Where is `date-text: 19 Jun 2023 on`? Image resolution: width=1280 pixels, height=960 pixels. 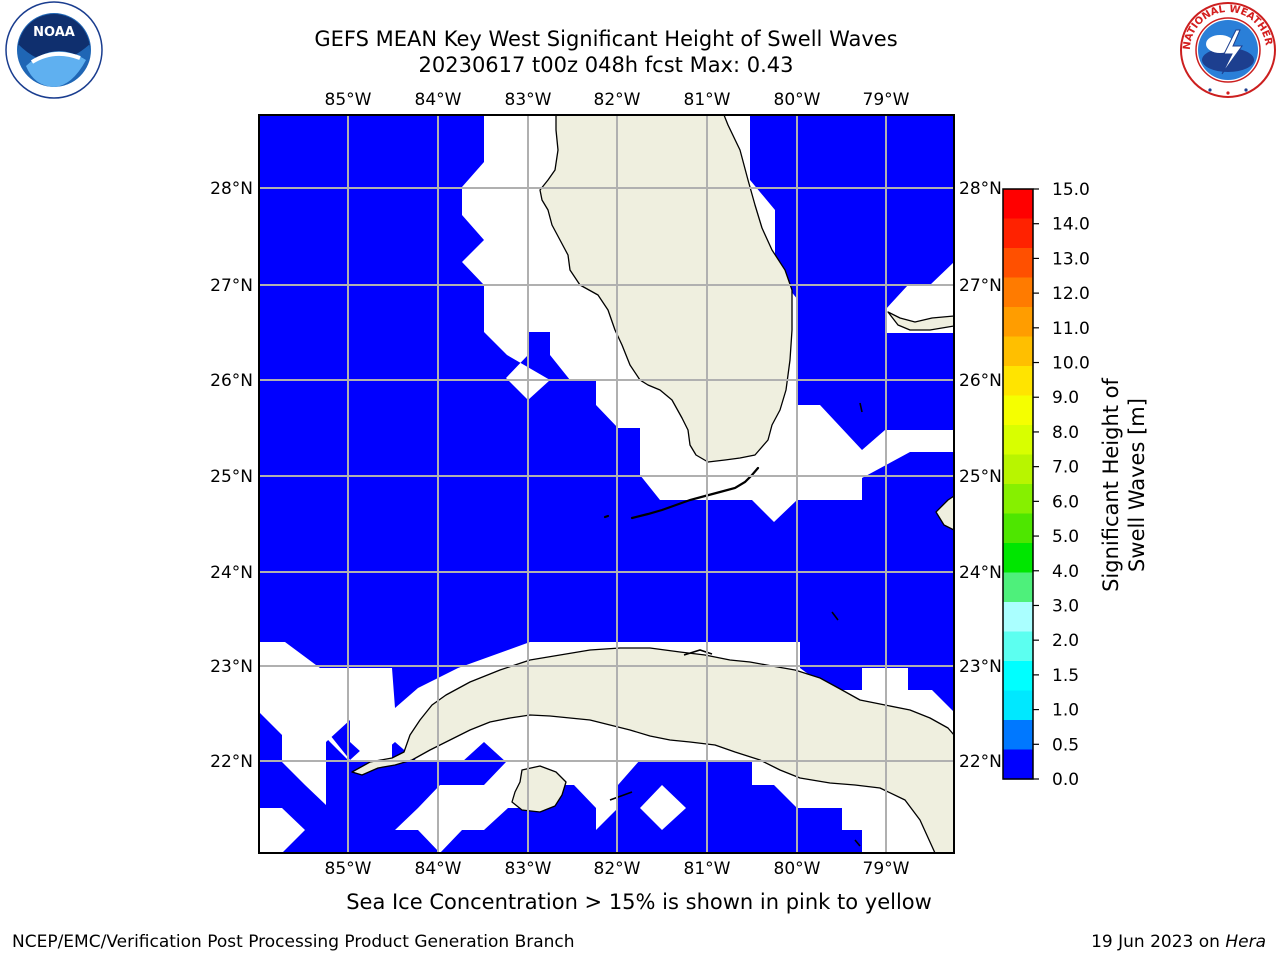 date-text: 19 Jun 2023 on is located at coordinates (1158, 942).